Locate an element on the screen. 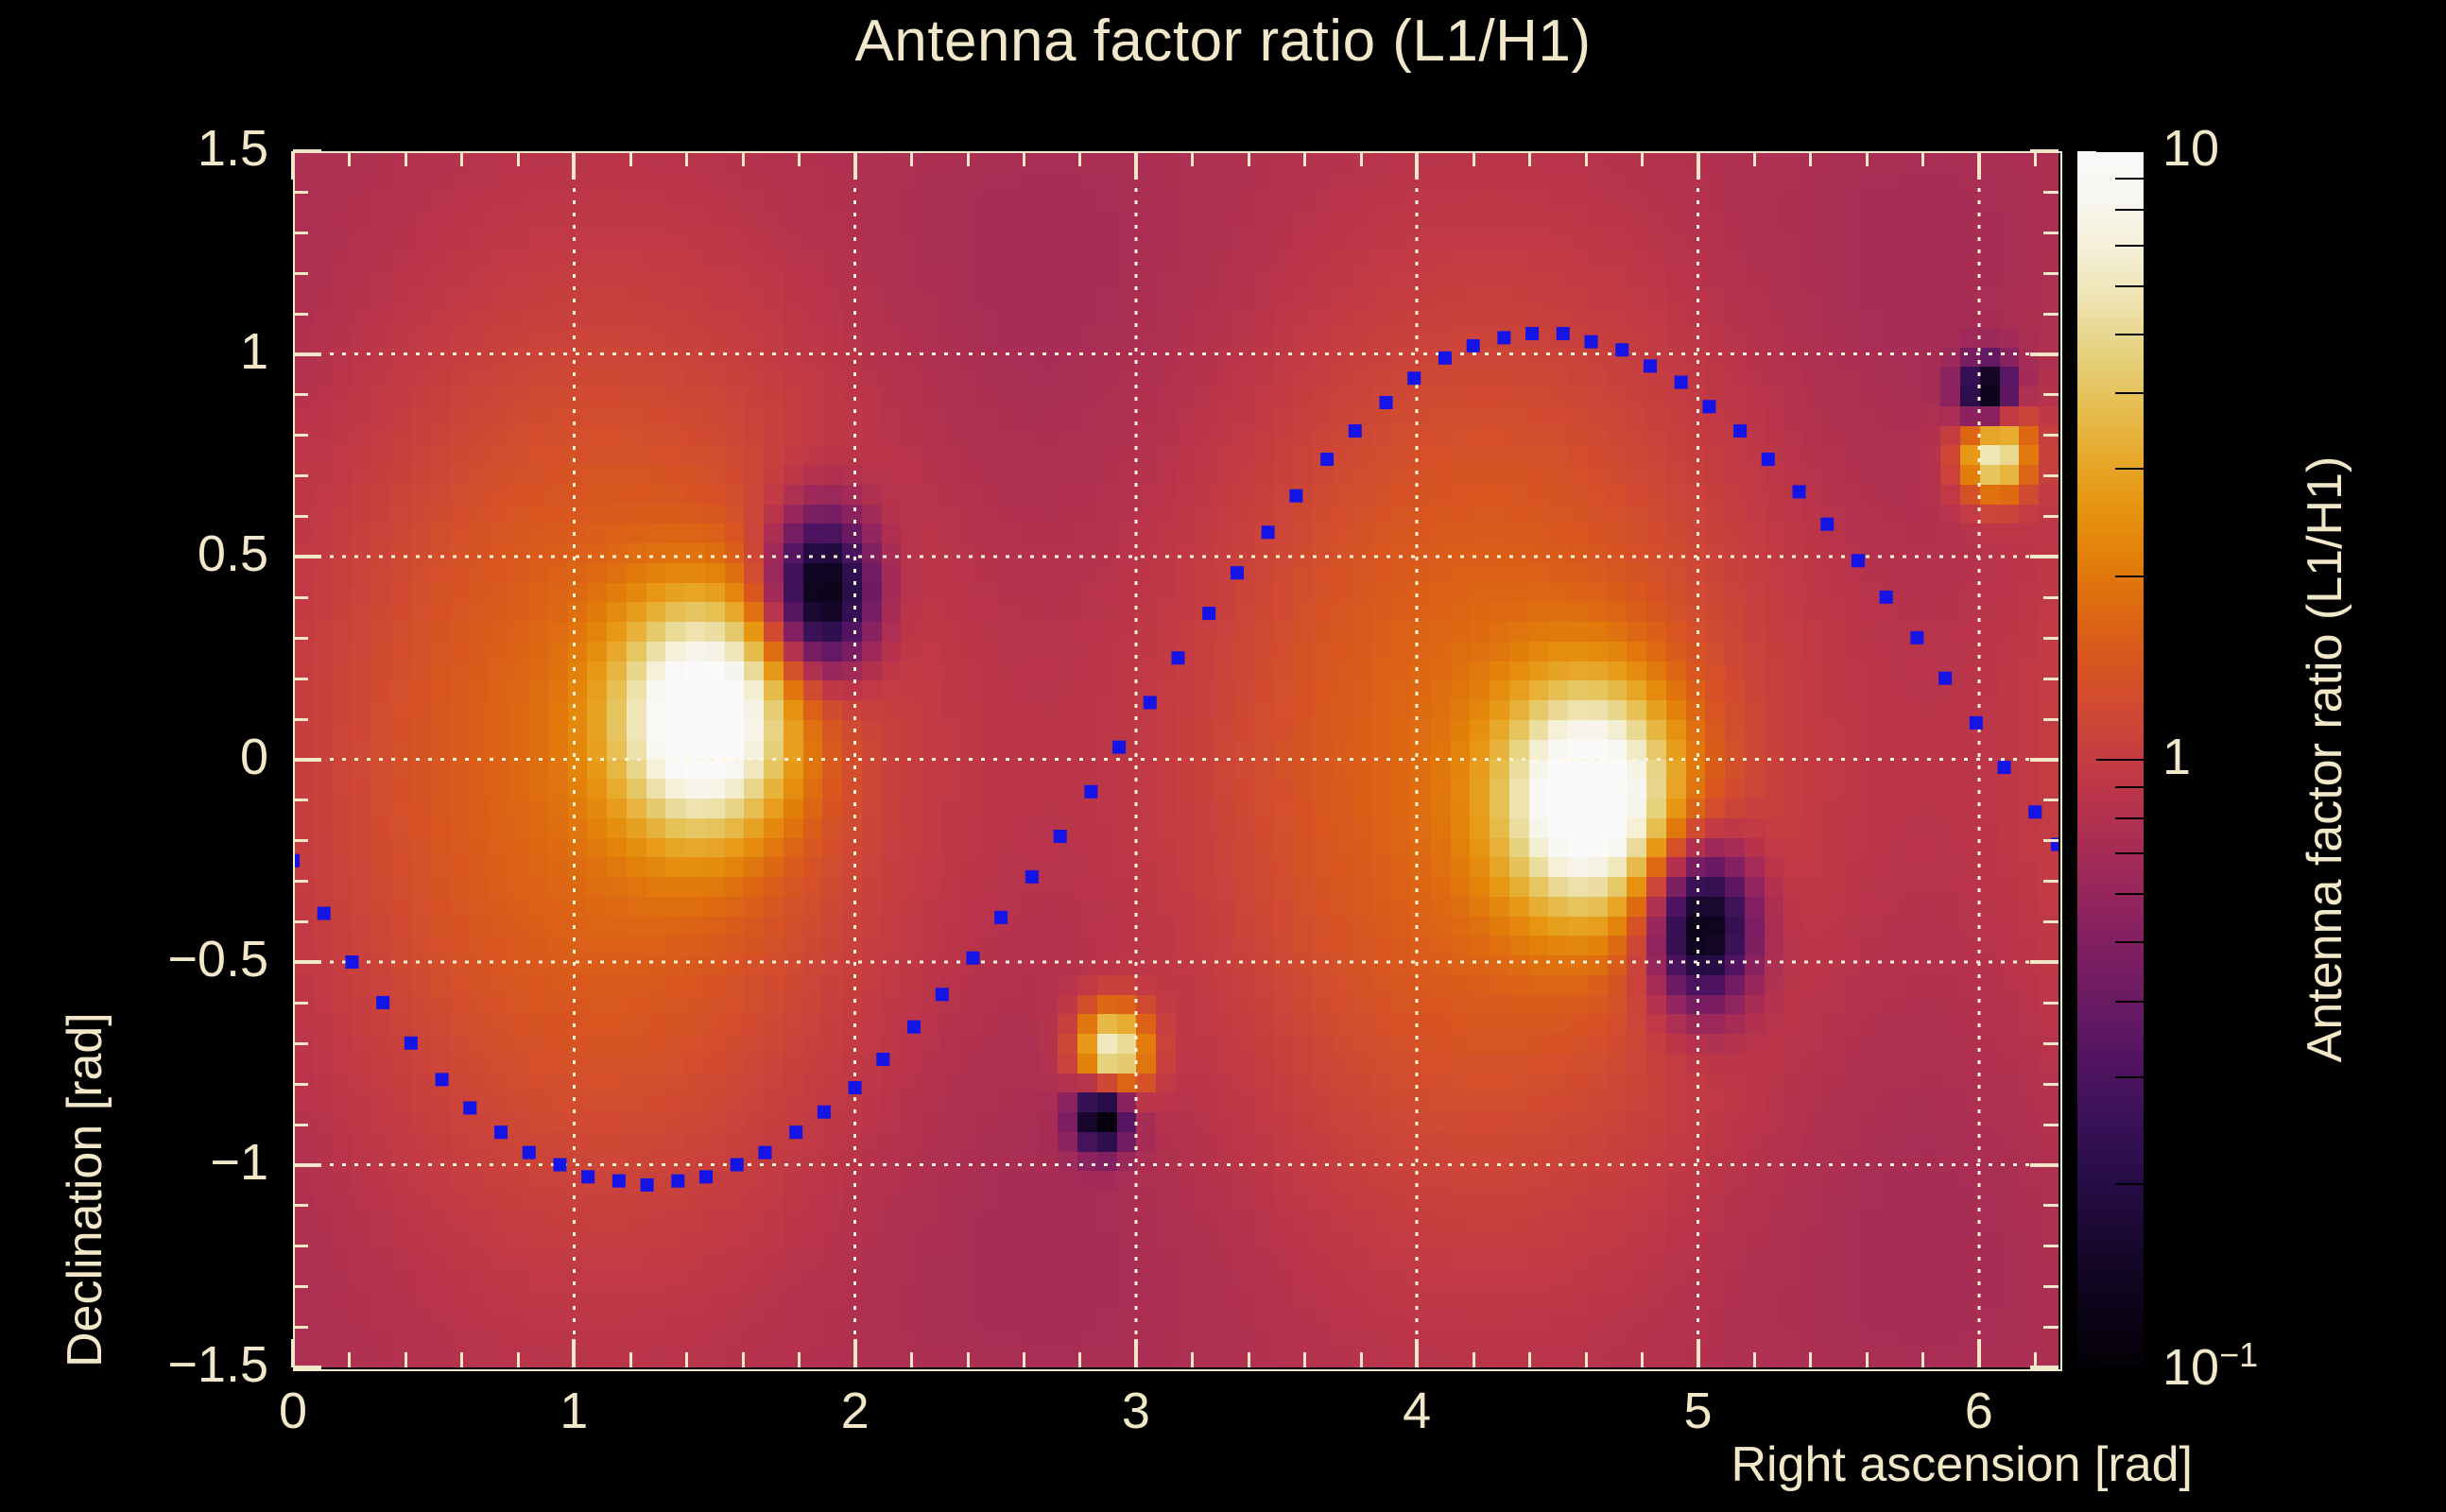  y-tick-label: 0.5 is located at coordinates (233, 553).